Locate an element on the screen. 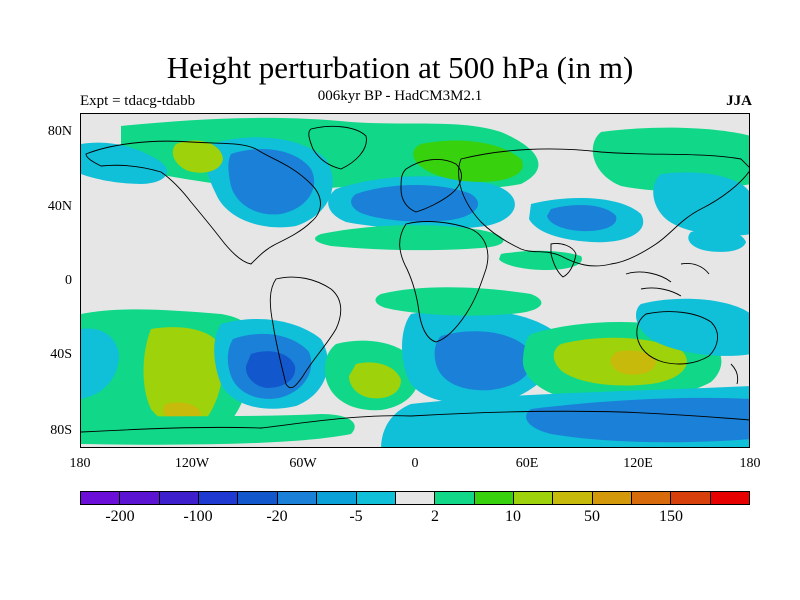 This screenshot has width=800, height=600. x-tick-label-180w: 180 is located at coordinates (80, 463).